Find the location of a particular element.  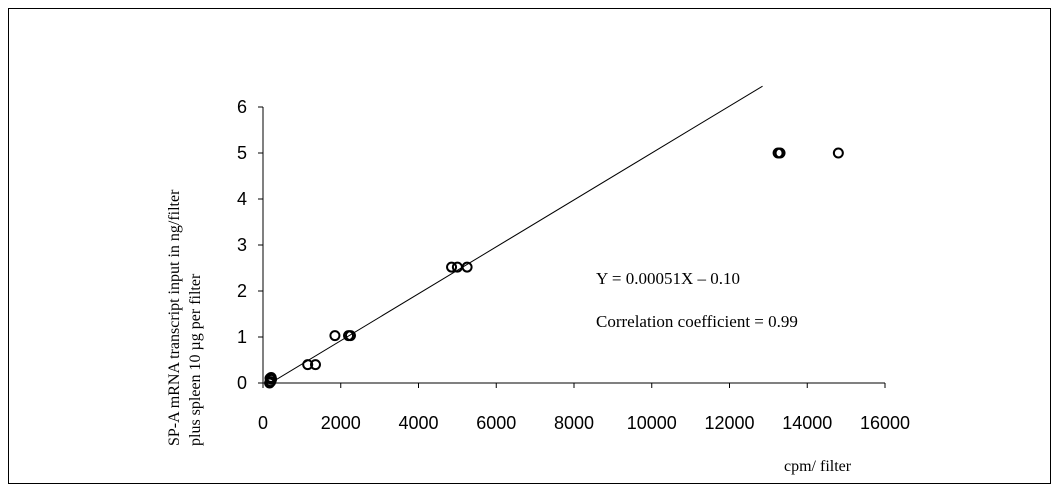

y-tick-label: 6 is located at coordinates (242, 107).